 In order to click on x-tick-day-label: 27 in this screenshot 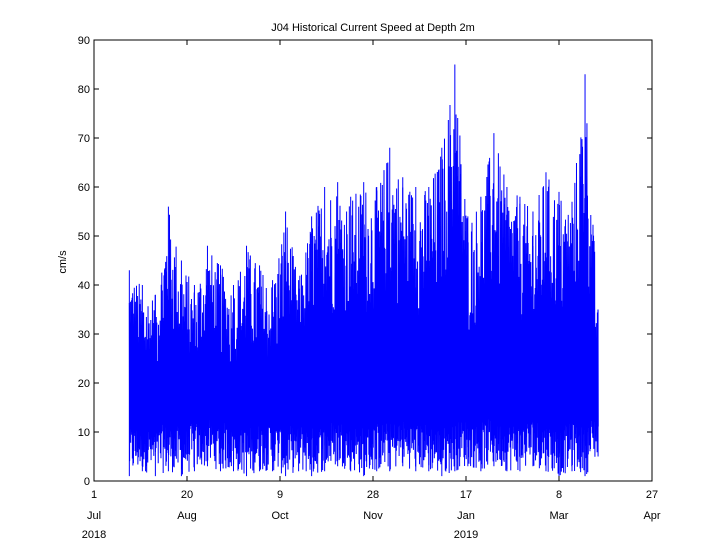, I will do `click(652, 495)`.